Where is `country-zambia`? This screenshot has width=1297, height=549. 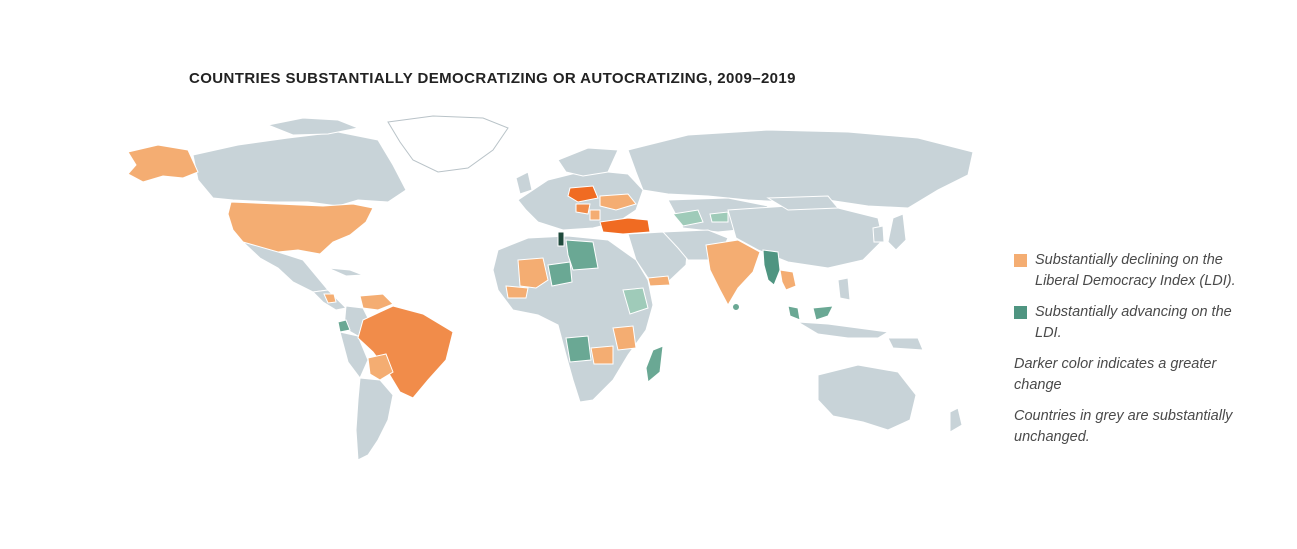 country-zambia is located at coordinates (602, 355).